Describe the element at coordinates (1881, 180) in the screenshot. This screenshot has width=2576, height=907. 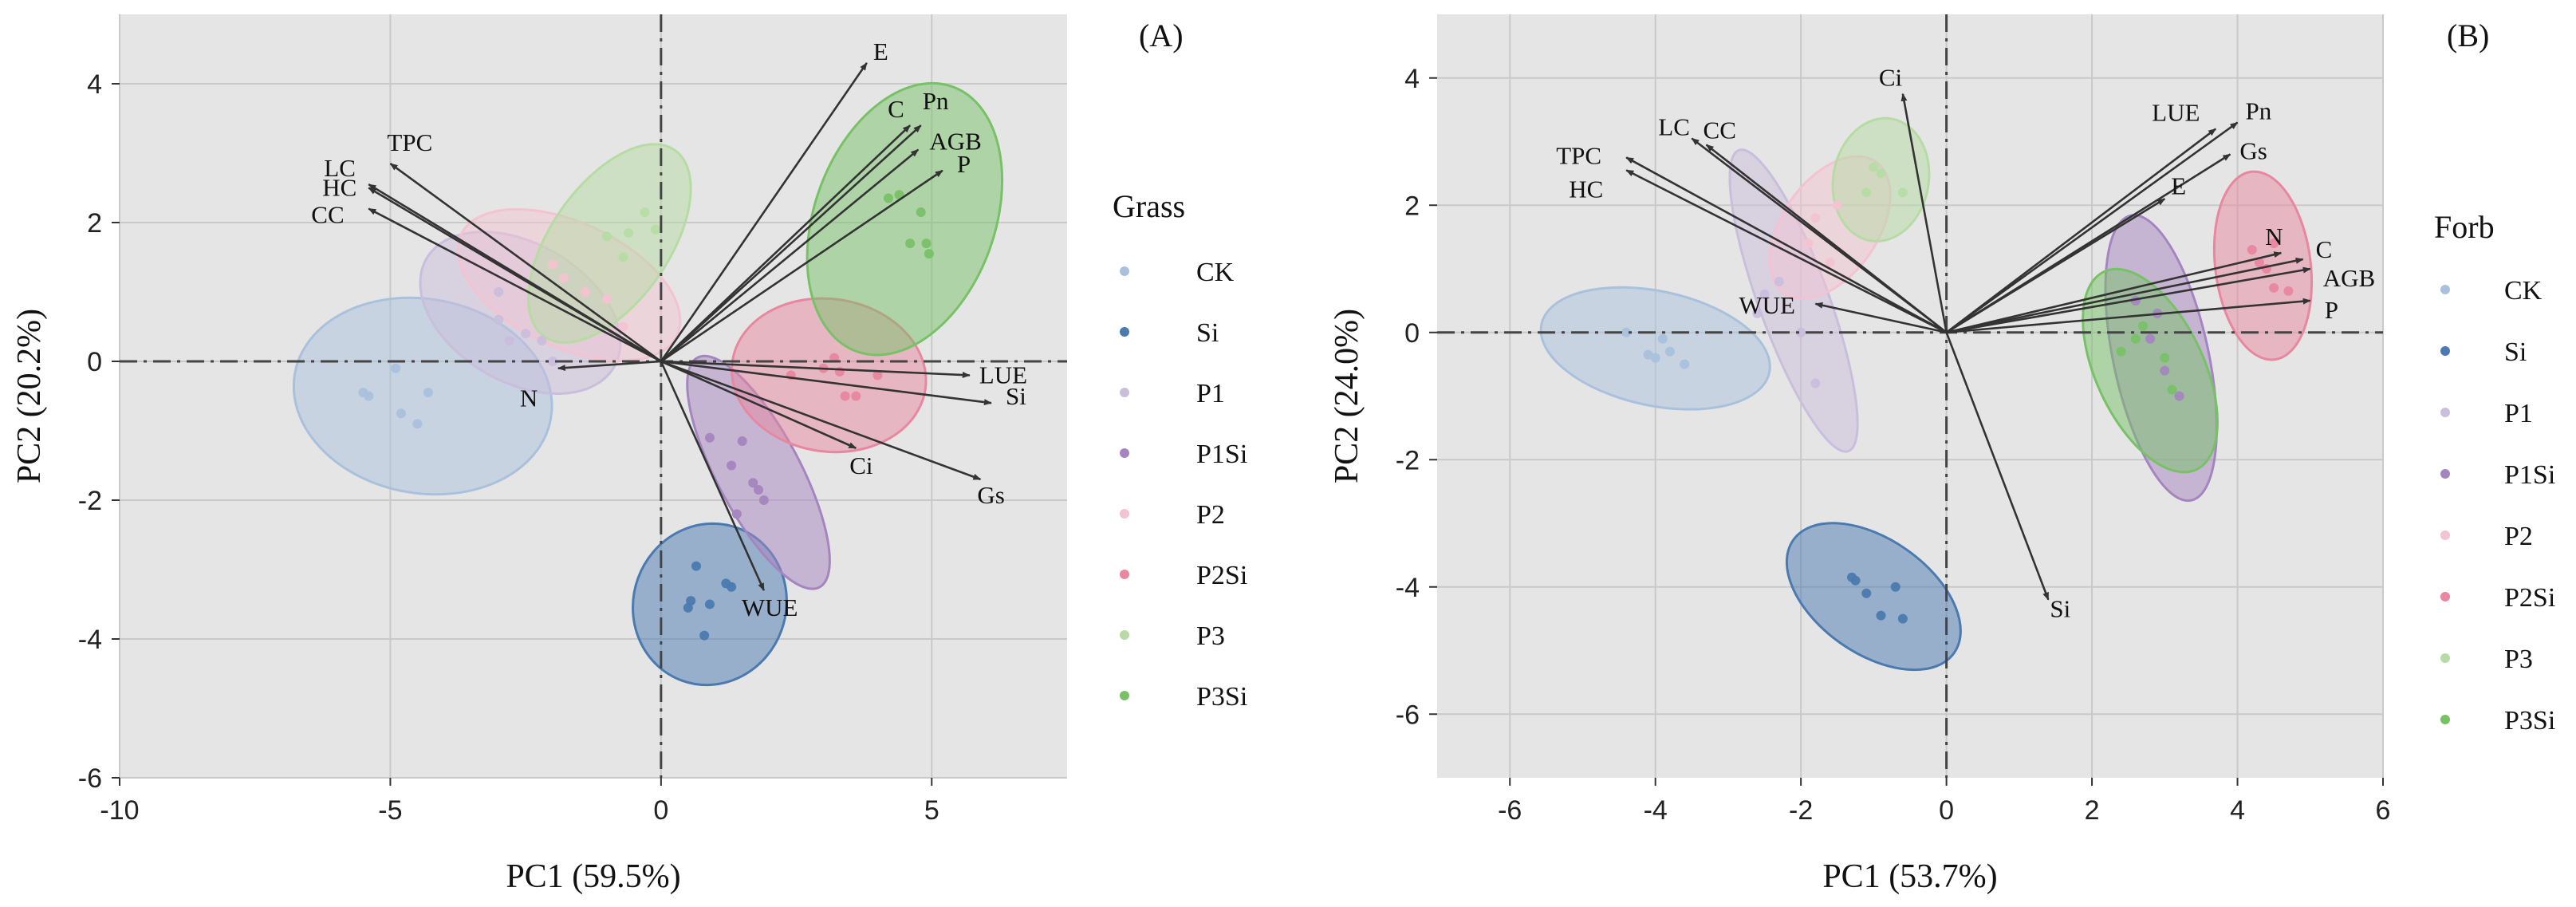
I see `confidence-ellipse-p3` at that location.